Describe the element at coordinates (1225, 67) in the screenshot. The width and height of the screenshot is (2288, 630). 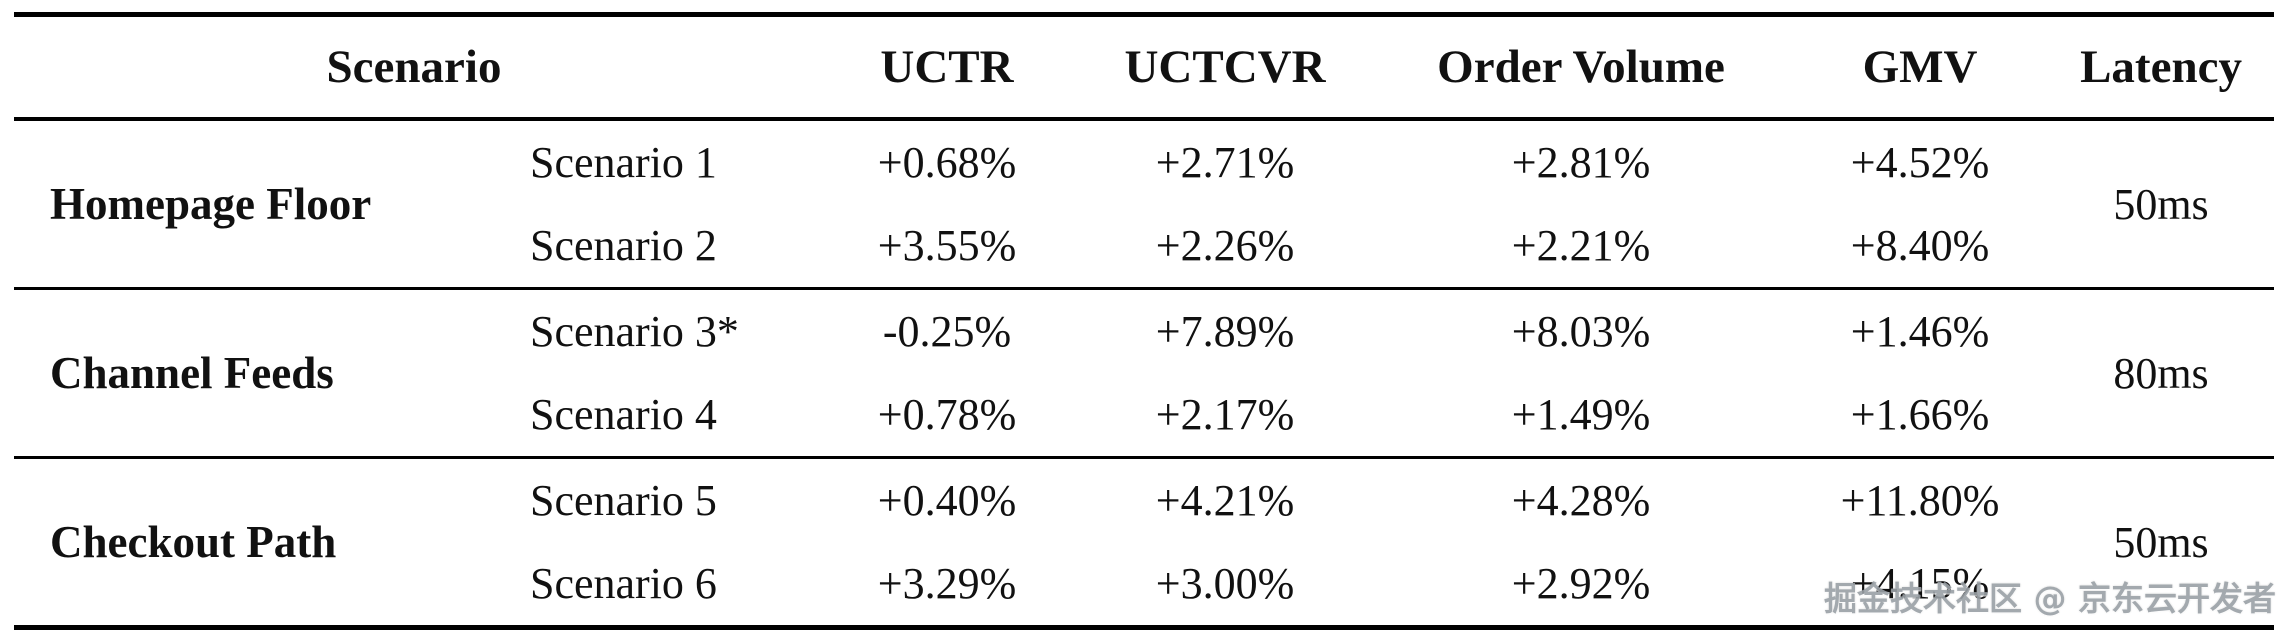
I see `col-header-uctcvr: UCTCVR` at that location.